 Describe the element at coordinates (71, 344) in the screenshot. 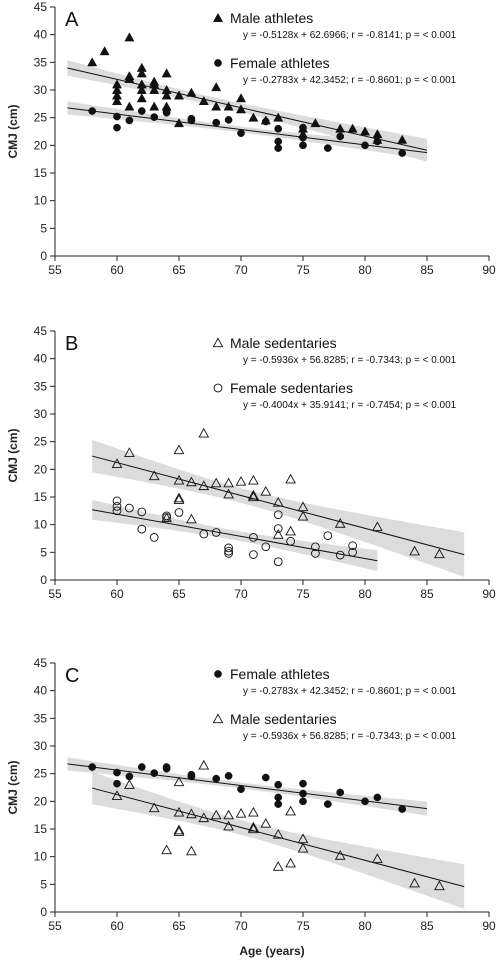

I see `panel-letter: B` at that location.